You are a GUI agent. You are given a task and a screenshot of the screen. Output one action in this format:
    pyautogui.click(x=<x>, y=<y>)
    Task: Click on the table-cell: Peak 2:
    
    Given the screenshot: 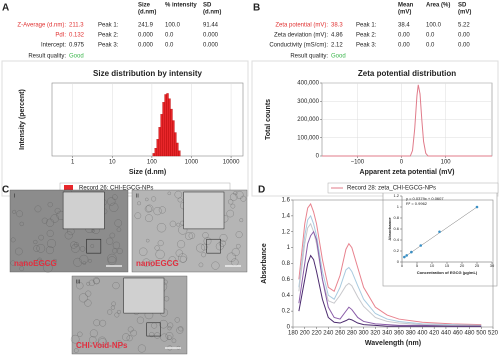 What is the action you would take?
    pyautogui.click(x=366, y=36)
    